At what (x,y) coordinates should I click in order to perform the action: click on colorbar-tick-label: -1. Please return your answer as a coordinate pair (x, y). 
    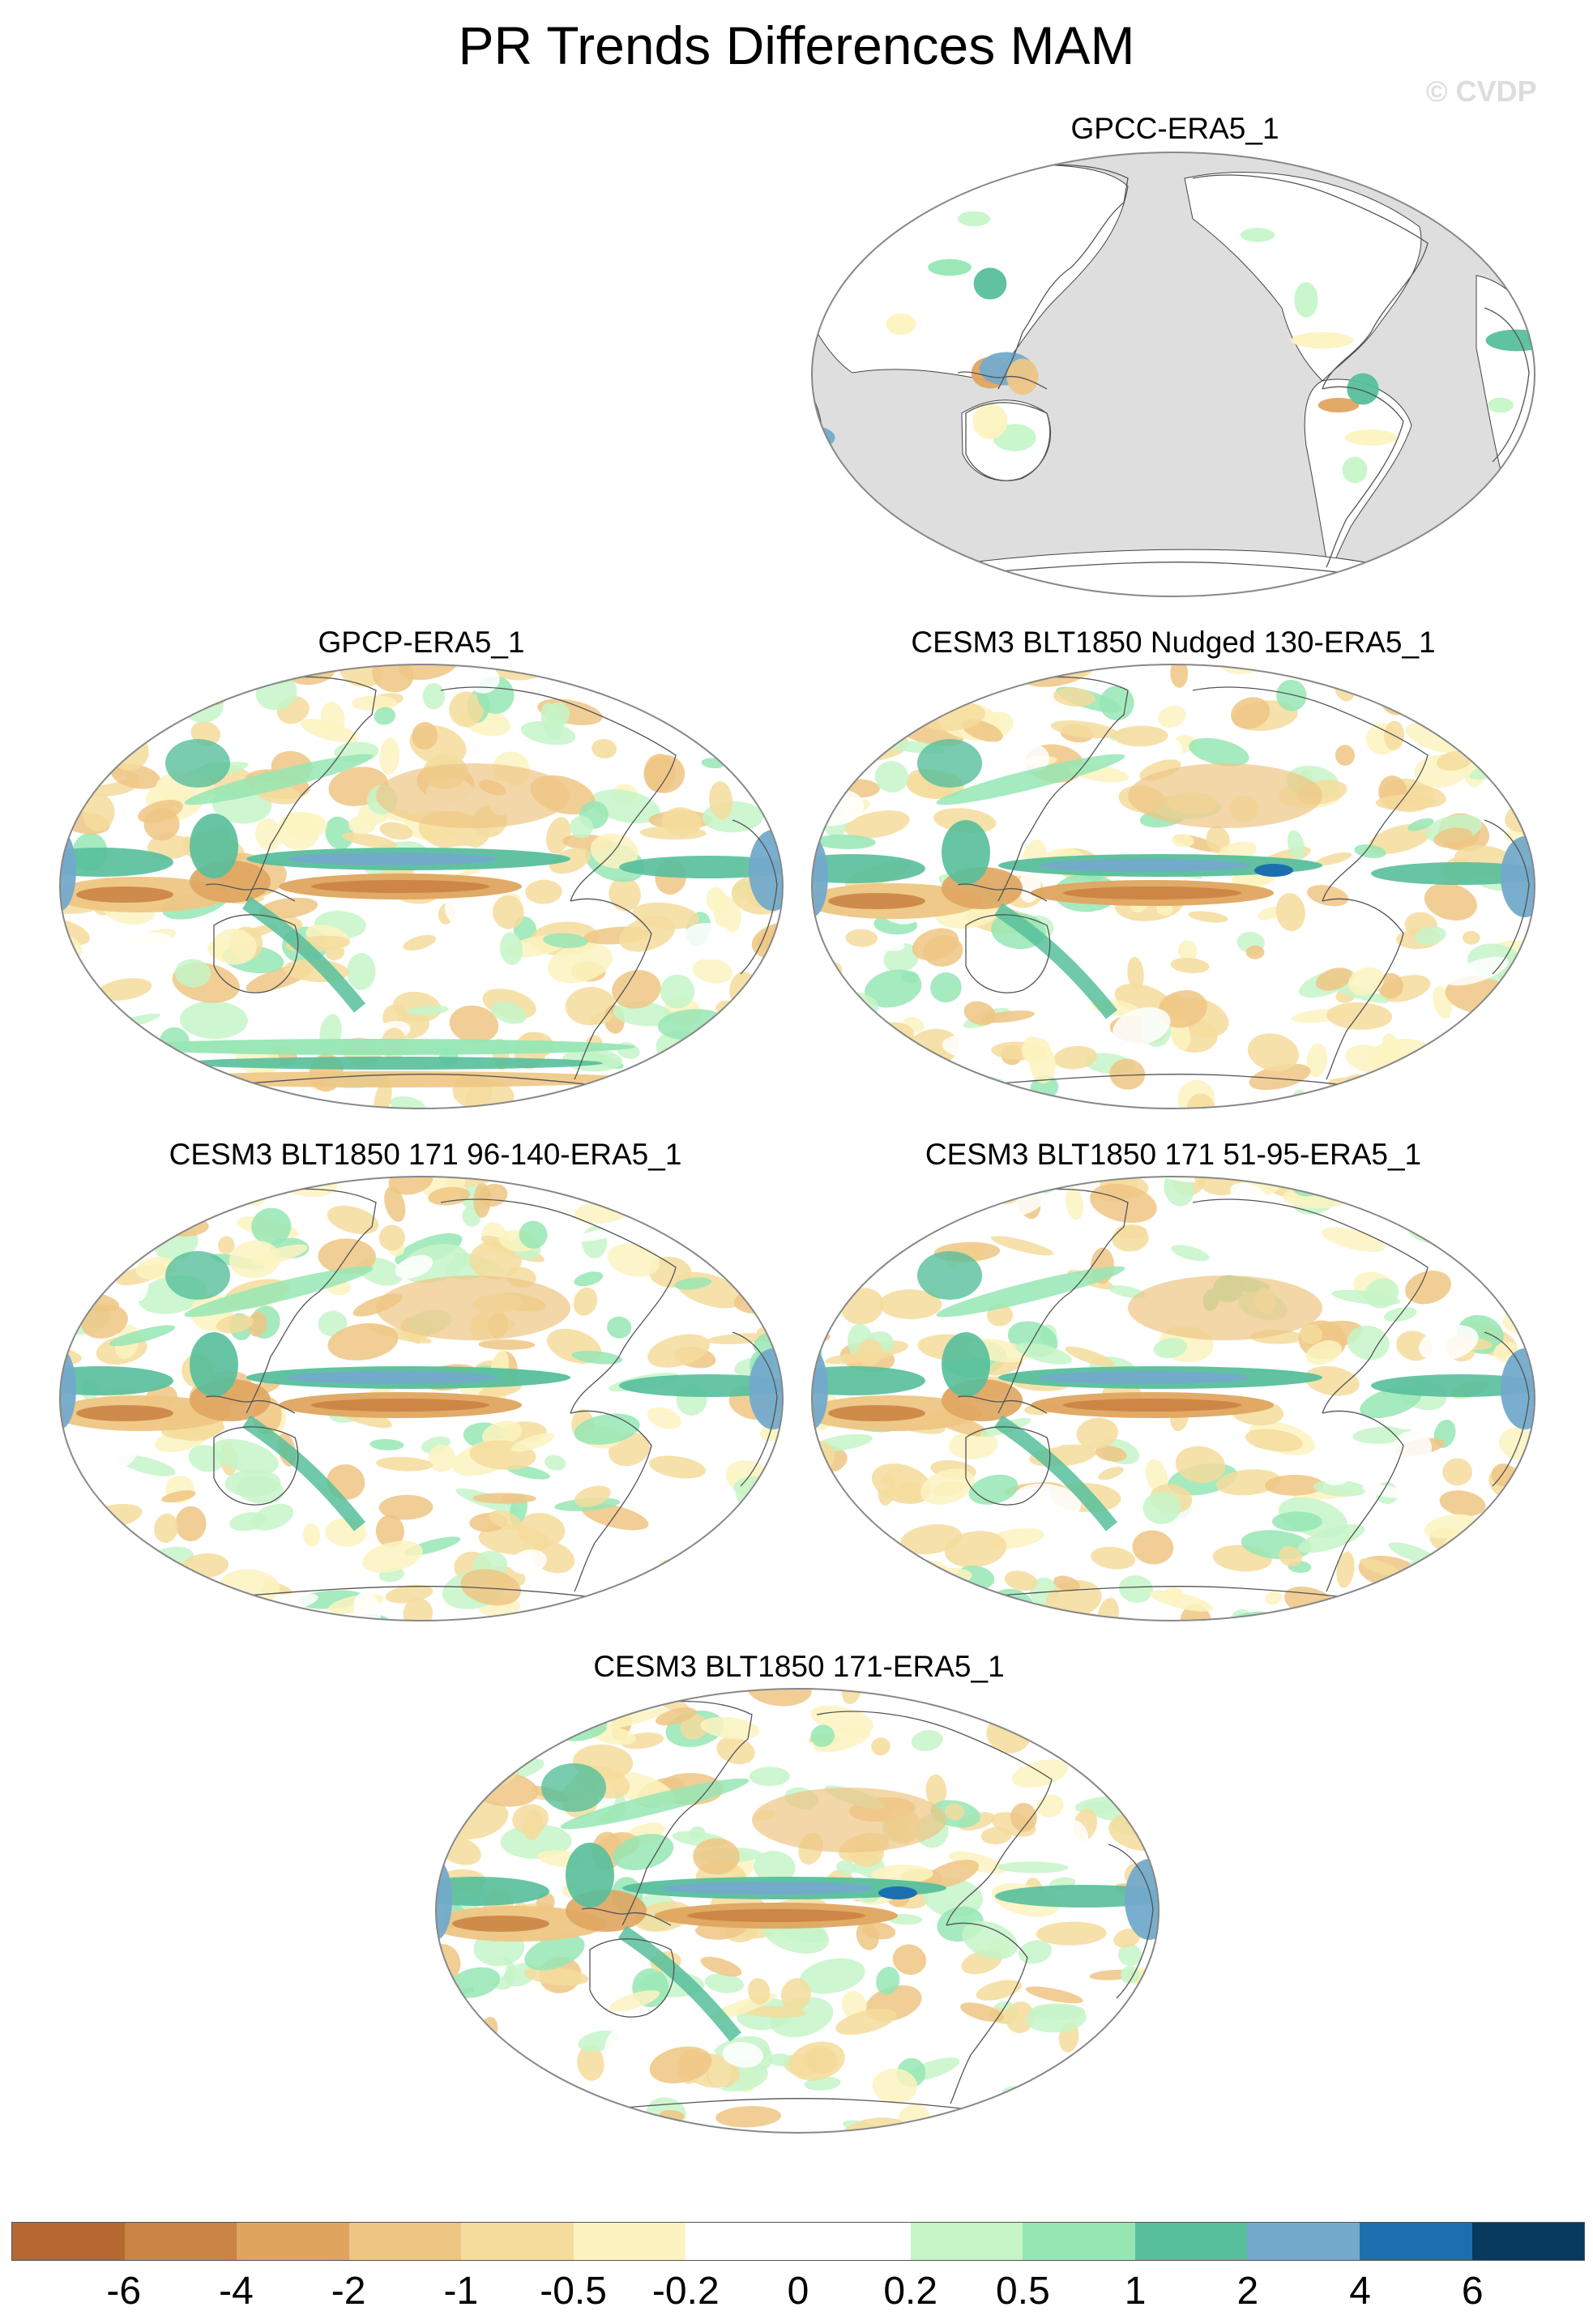
    Looking at the image, I should click on (461, 2291).